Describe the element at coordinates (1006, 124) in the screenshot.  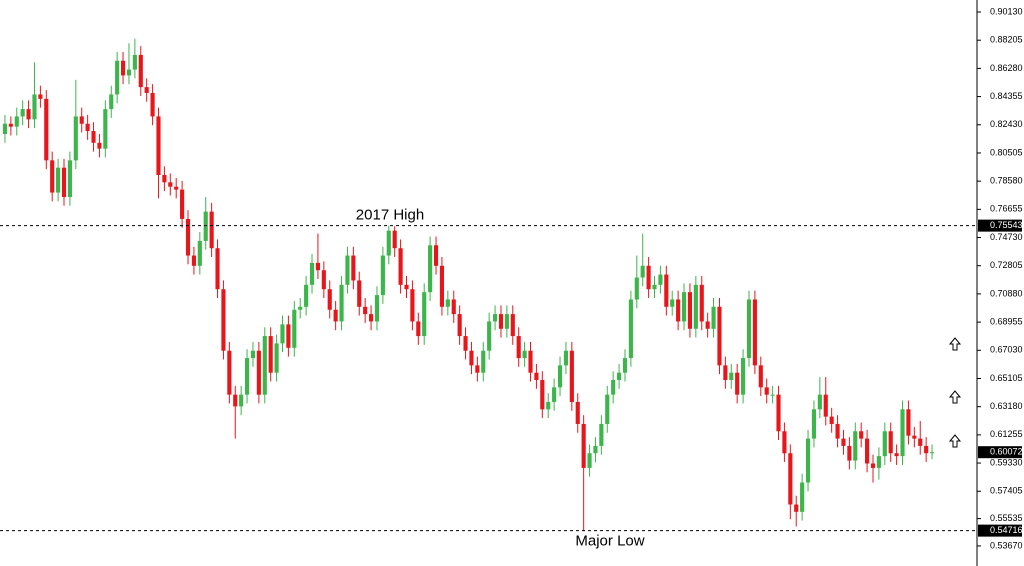
I see `y-tick-label: 0.82430` at that location.